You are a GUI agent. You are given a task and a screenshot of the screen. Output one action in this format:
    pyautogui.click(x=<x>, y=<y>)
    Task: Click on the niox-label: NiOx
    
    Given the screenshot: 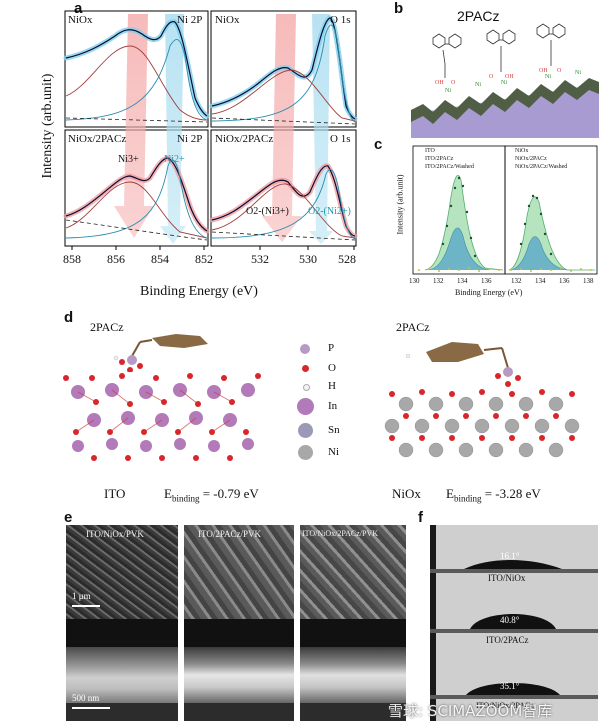 What is the action you would take?
    pyautogui.click(x=406, y=493)
    